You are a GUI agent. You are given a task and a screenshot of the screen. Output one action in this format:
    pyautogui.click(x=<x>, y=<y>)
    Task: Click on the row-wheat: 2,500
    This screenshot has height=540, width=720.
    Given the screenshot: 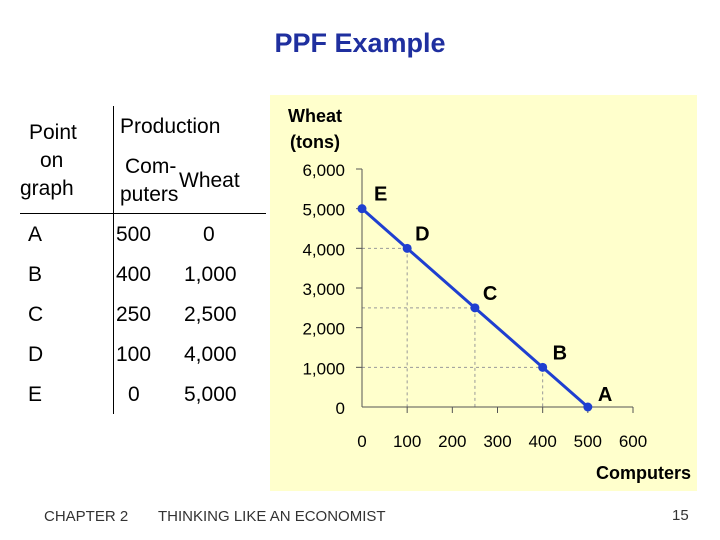 What is the action you would take?
    pyautogui.click(x=210, y=314)
    